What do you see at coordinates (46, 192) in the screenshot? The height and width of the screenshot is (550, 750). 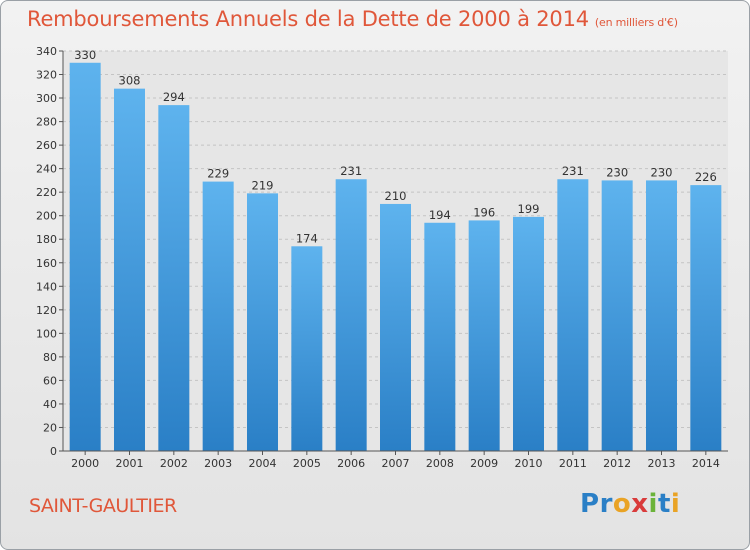 I see `y-tick-label: 220` at bounding box center [46, 192].